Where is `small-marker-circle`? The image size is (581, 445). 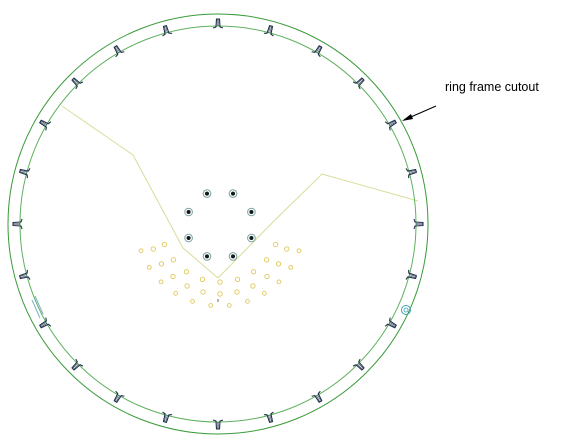
small-marker-circle is located at coordinates (406, 310).